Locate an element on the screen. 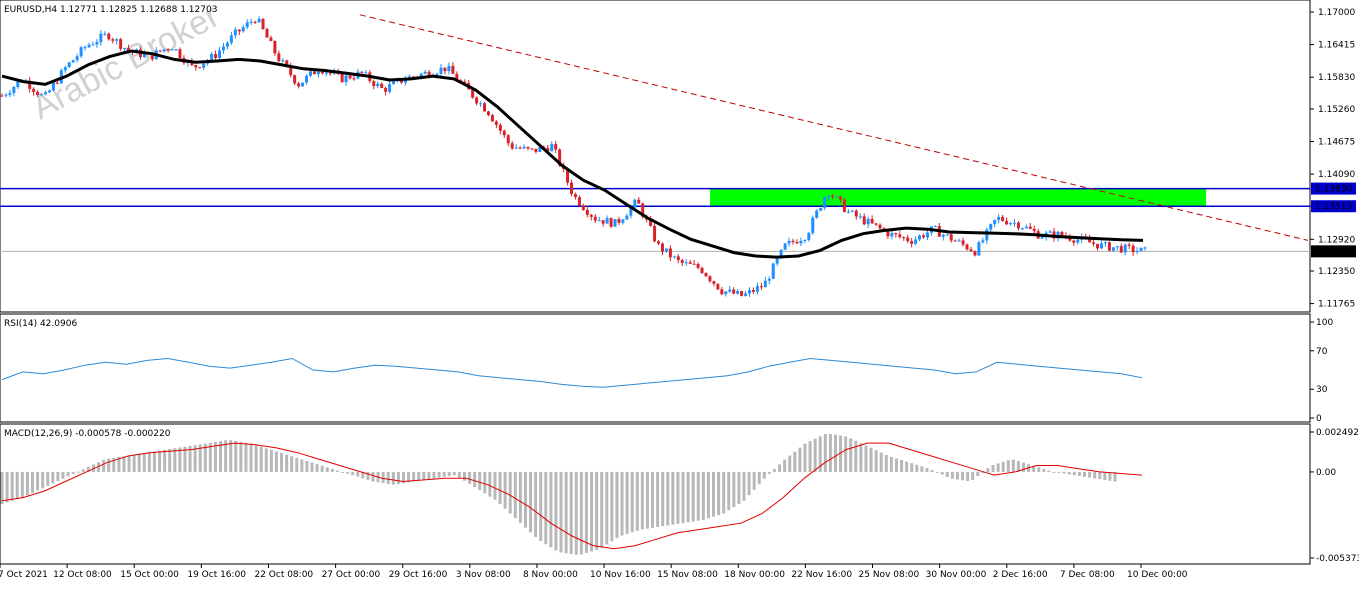 The height and width of the screenshot is (589, 1359). time-tick-label: 7 Dec 08:00 is located at coordinates (1087, 575).